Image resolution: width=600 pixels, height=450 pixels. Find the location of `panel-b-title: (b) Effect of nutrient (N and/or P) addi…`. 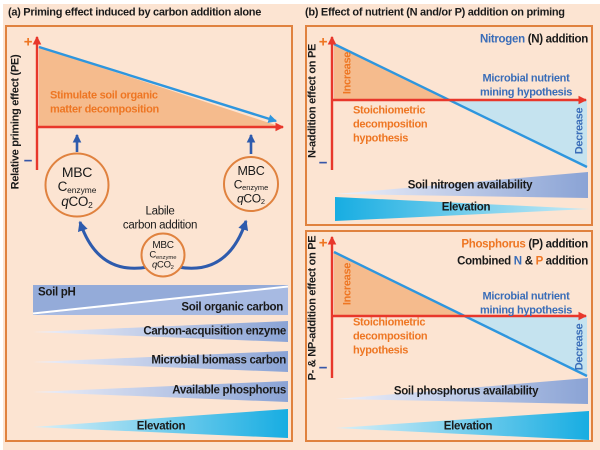

panel-b-title: (b) Effect of nutrient (N and/or P) addi… is located at coordinates (435, 12).